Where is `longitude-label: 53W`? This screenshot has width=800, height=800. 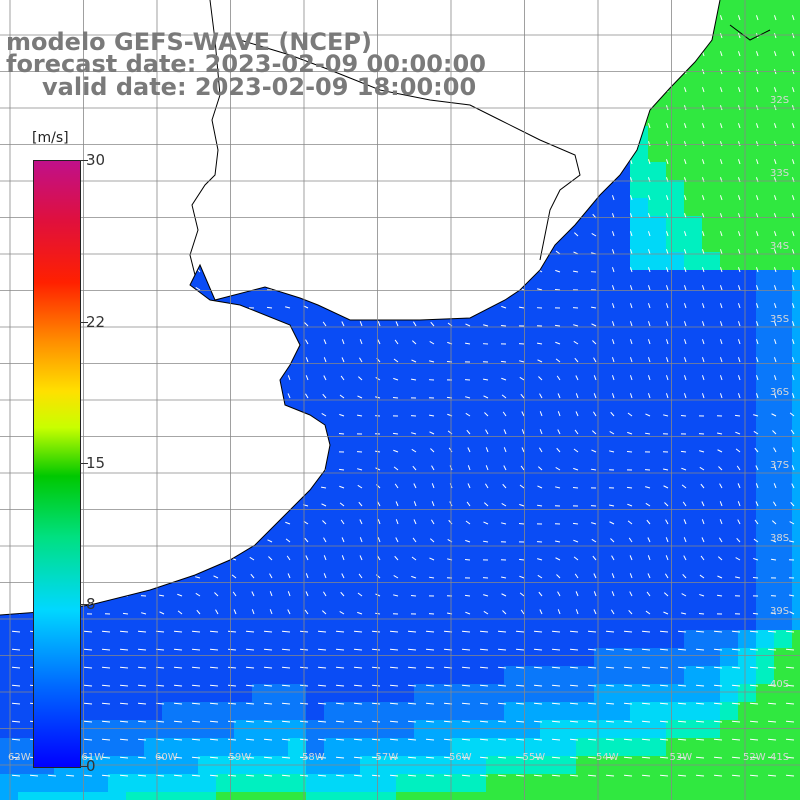 longitude-label: 53W is located at coordinates (681, 757).